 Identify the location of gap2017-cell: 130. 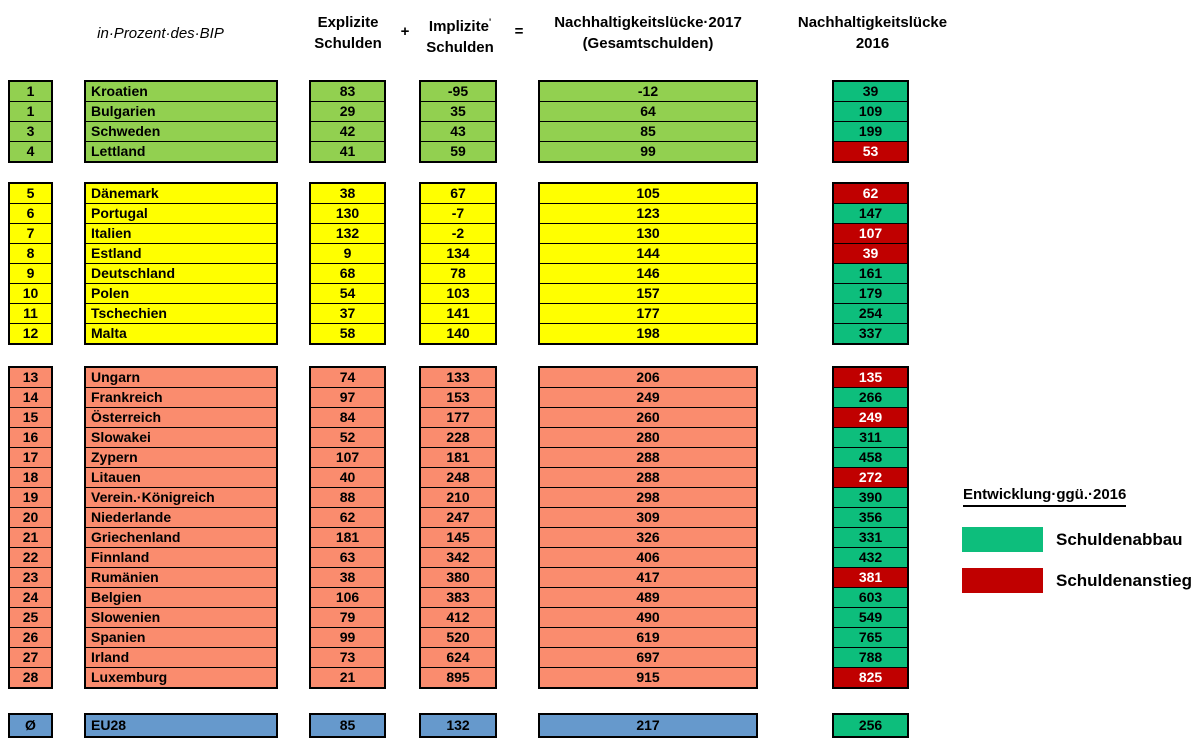
(648, 233).